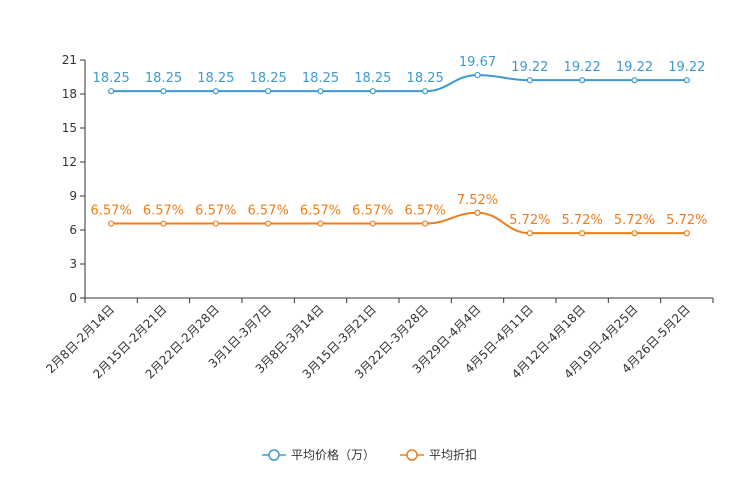 The height and width of the screenshot is (496, 744). Describe the element at coordinates (73, 230) in the screenshot. I see `y-tick-label: 6` at that location.